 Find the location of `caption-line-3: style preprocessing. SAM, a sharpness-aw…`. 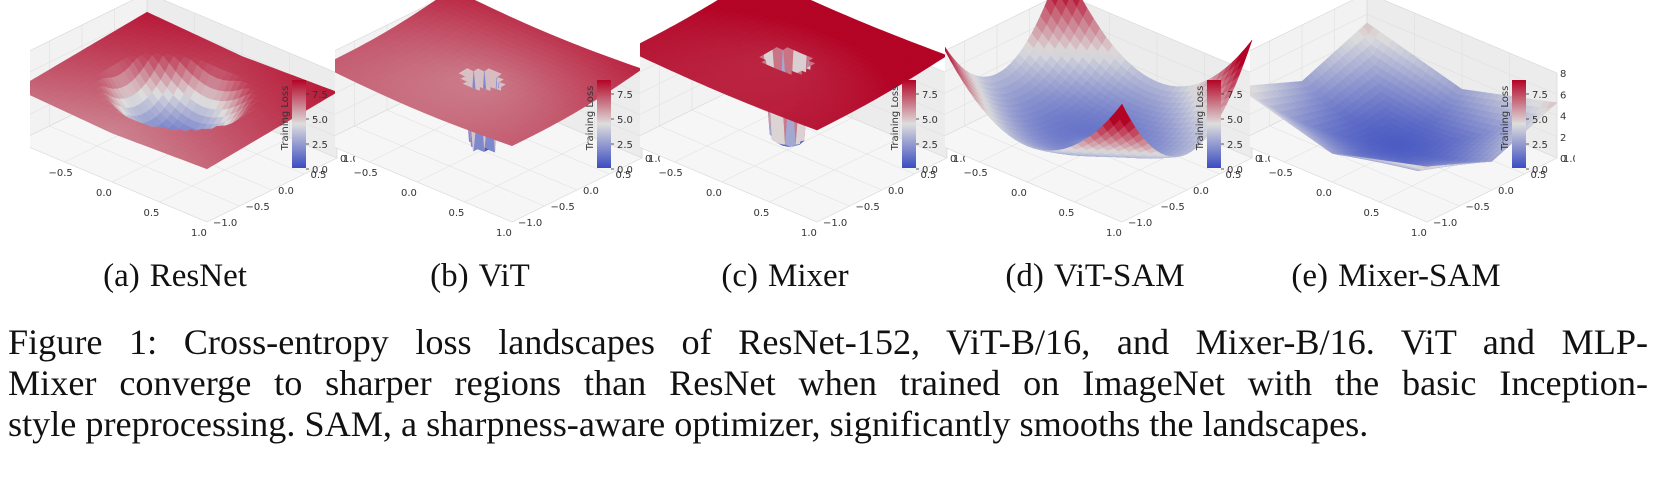

caption-line-3: style preprocessing. SAM, a sharpness-aw… is located at coordinates (688, 424).